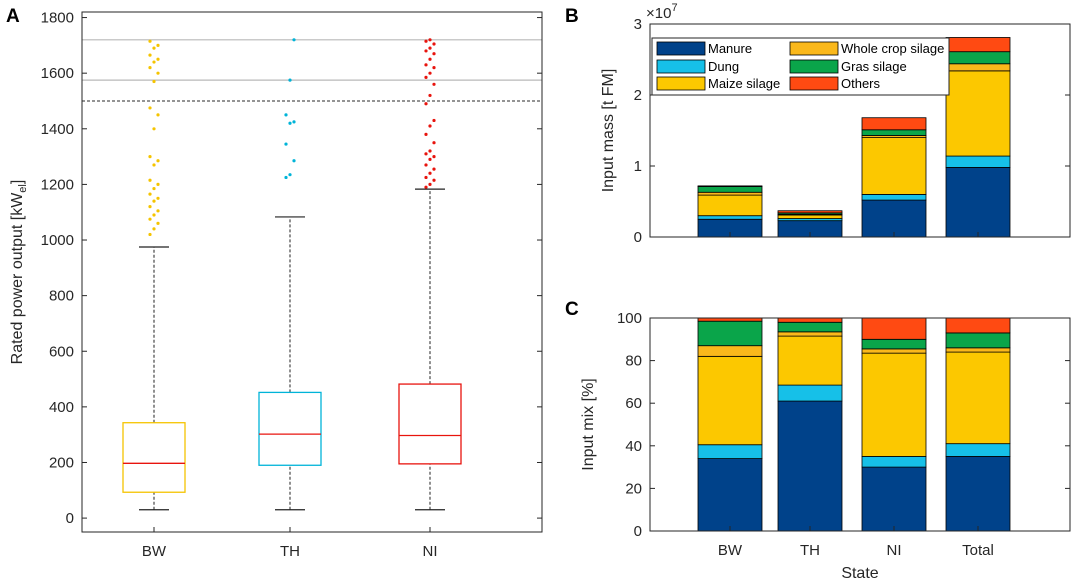 This screenshot has height=581, width=1079. What do you see at coordinates (57, 240) in the screenshot?
I see `y-tick-label: 1000` at bounding box center [57, 240].